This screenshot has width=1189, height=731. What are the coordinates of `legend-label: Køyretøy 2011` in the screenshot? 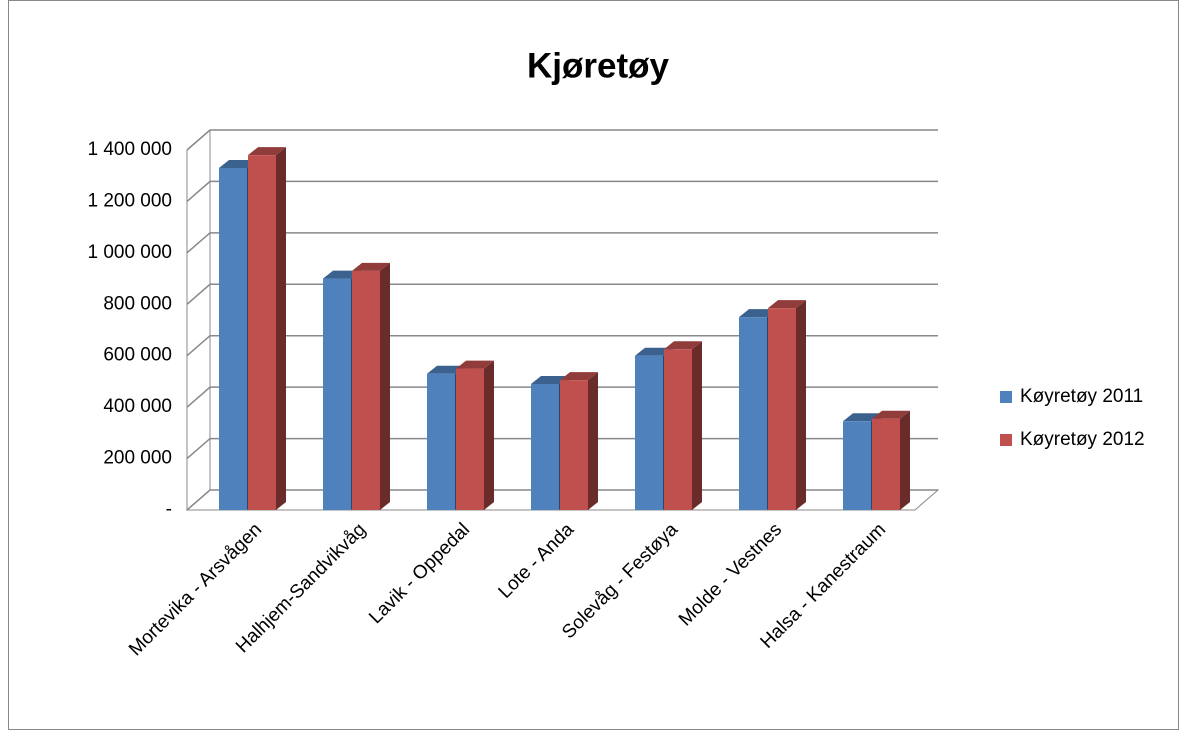 It's located at (1081, 396).